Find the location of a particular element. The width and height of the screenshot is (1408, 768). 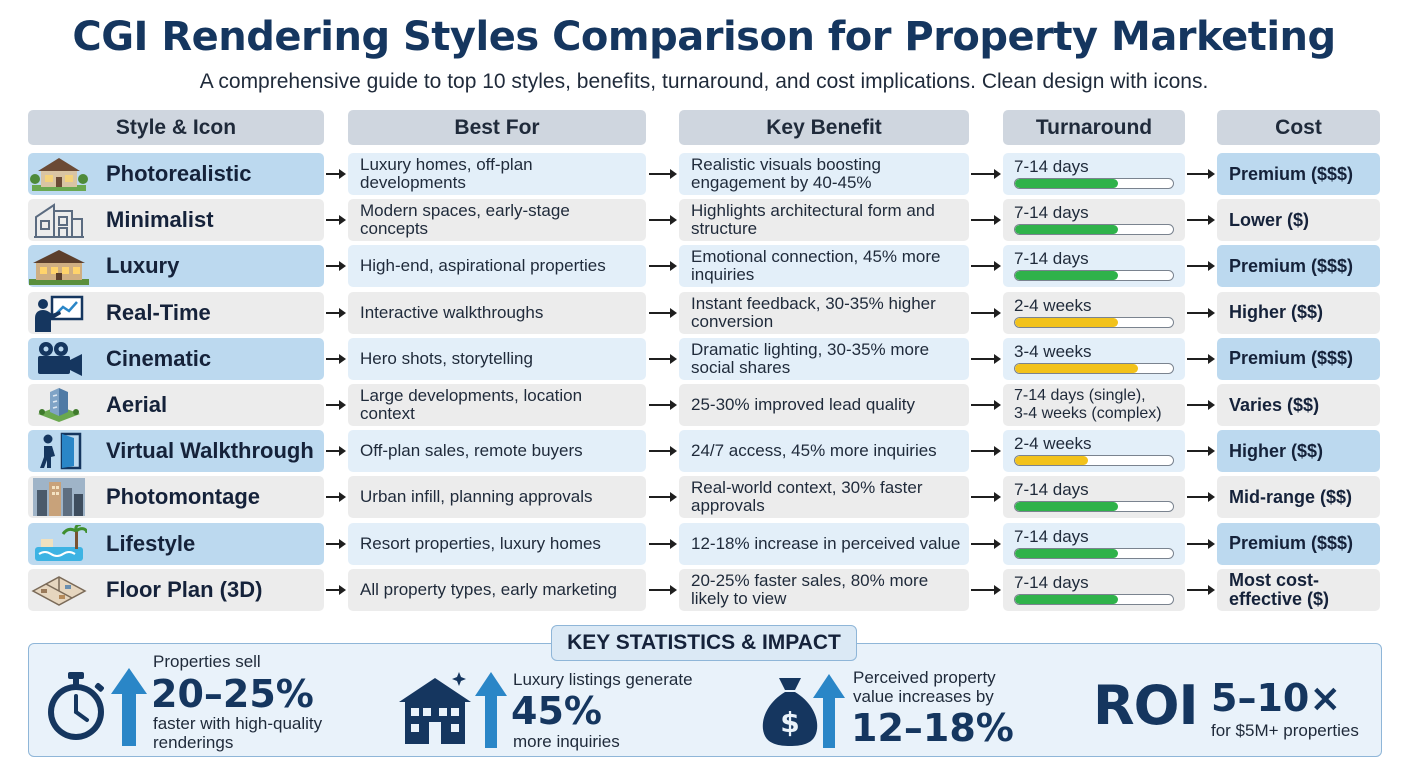

stat3-pre-text: Perceived property is located at coordinates (924, 677).